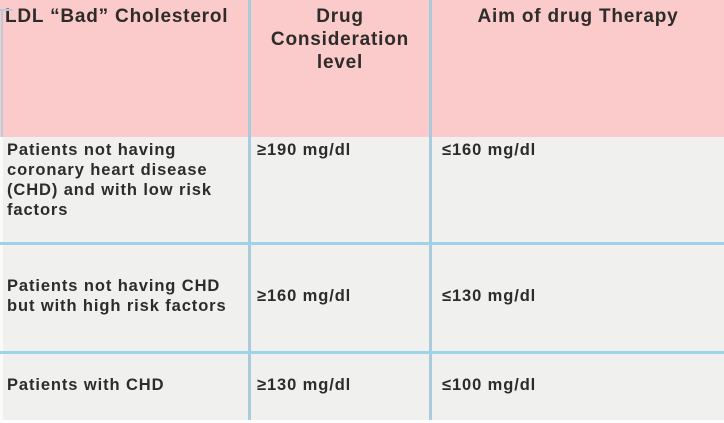 The image size is (724, 423). I want to click on header-ldl-bad-cholesterol: LDL “Bad” Cholesterol, so click(117, 16).